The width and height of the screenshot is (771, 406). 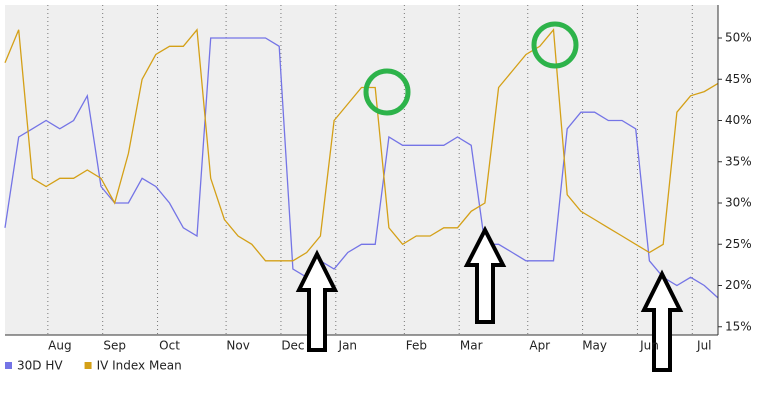 What do you see at coordinates (237, 346) in the screenshot?
I see `x-tick-label: Nov` at bounding box center [237, 346].